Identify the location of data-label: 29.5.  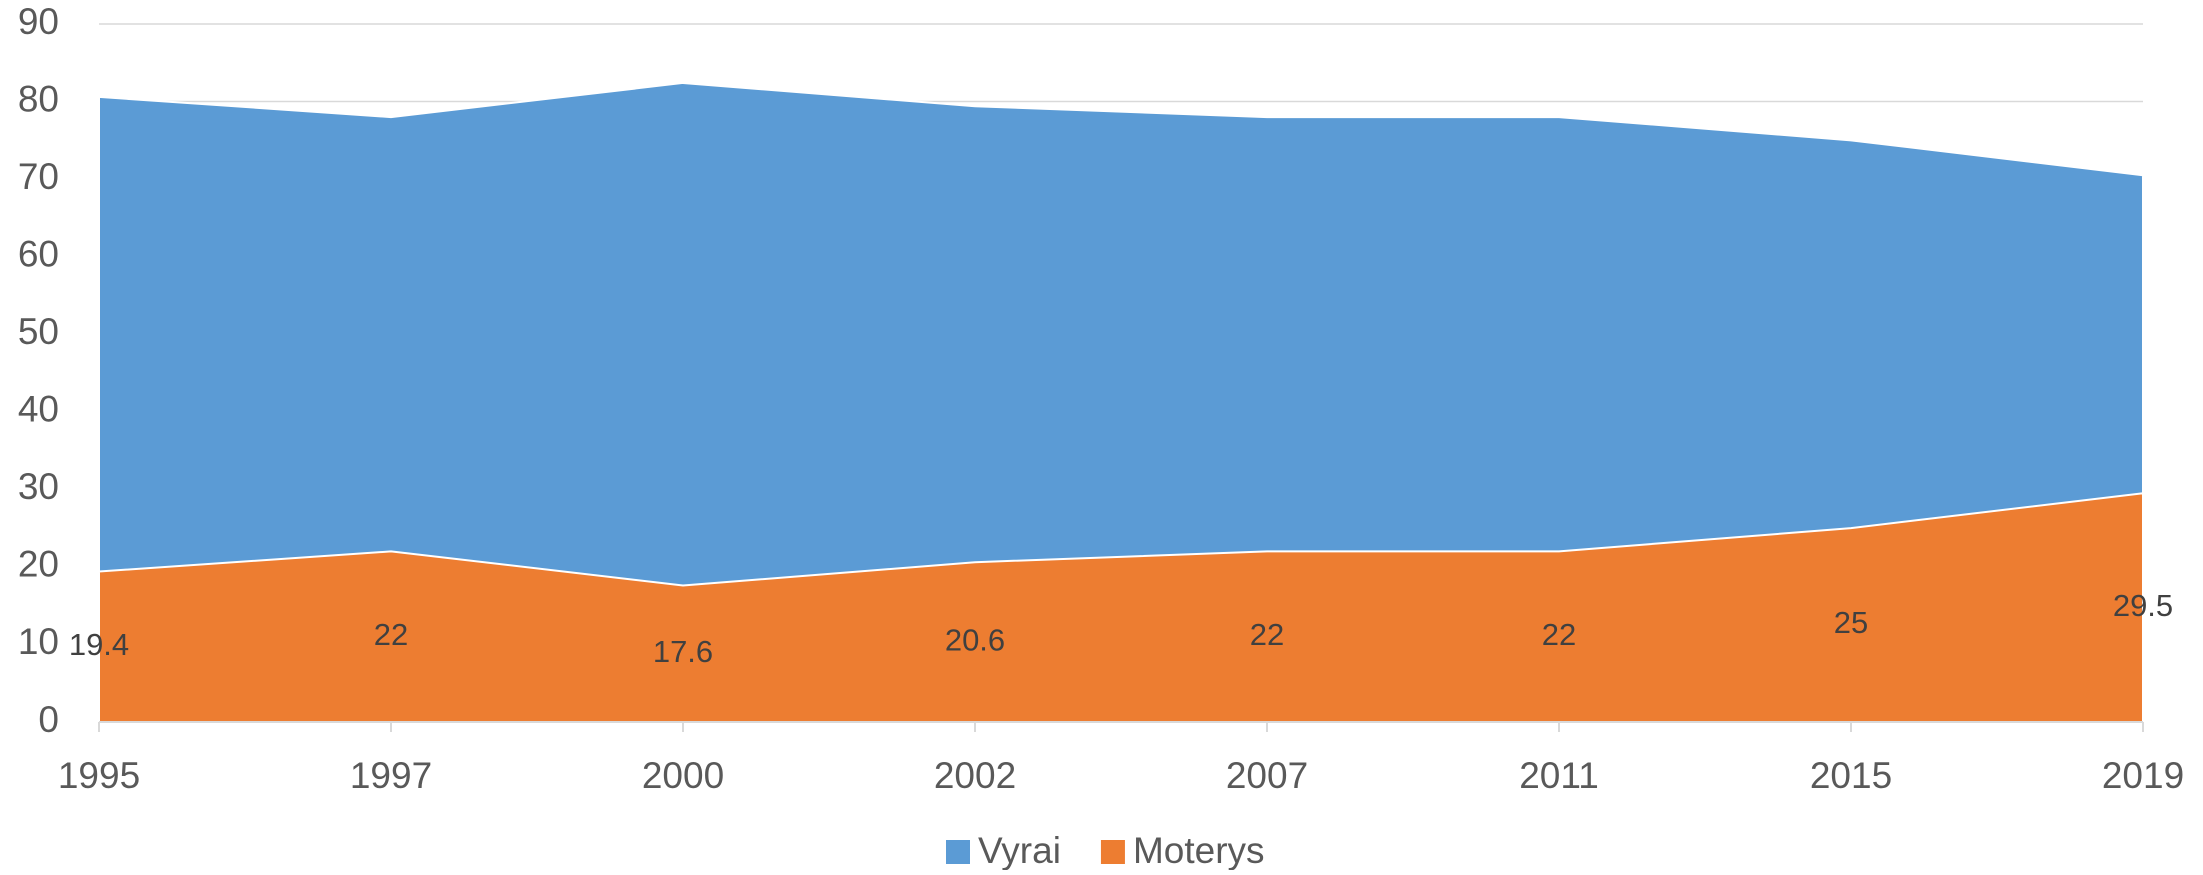
(2143, 605).